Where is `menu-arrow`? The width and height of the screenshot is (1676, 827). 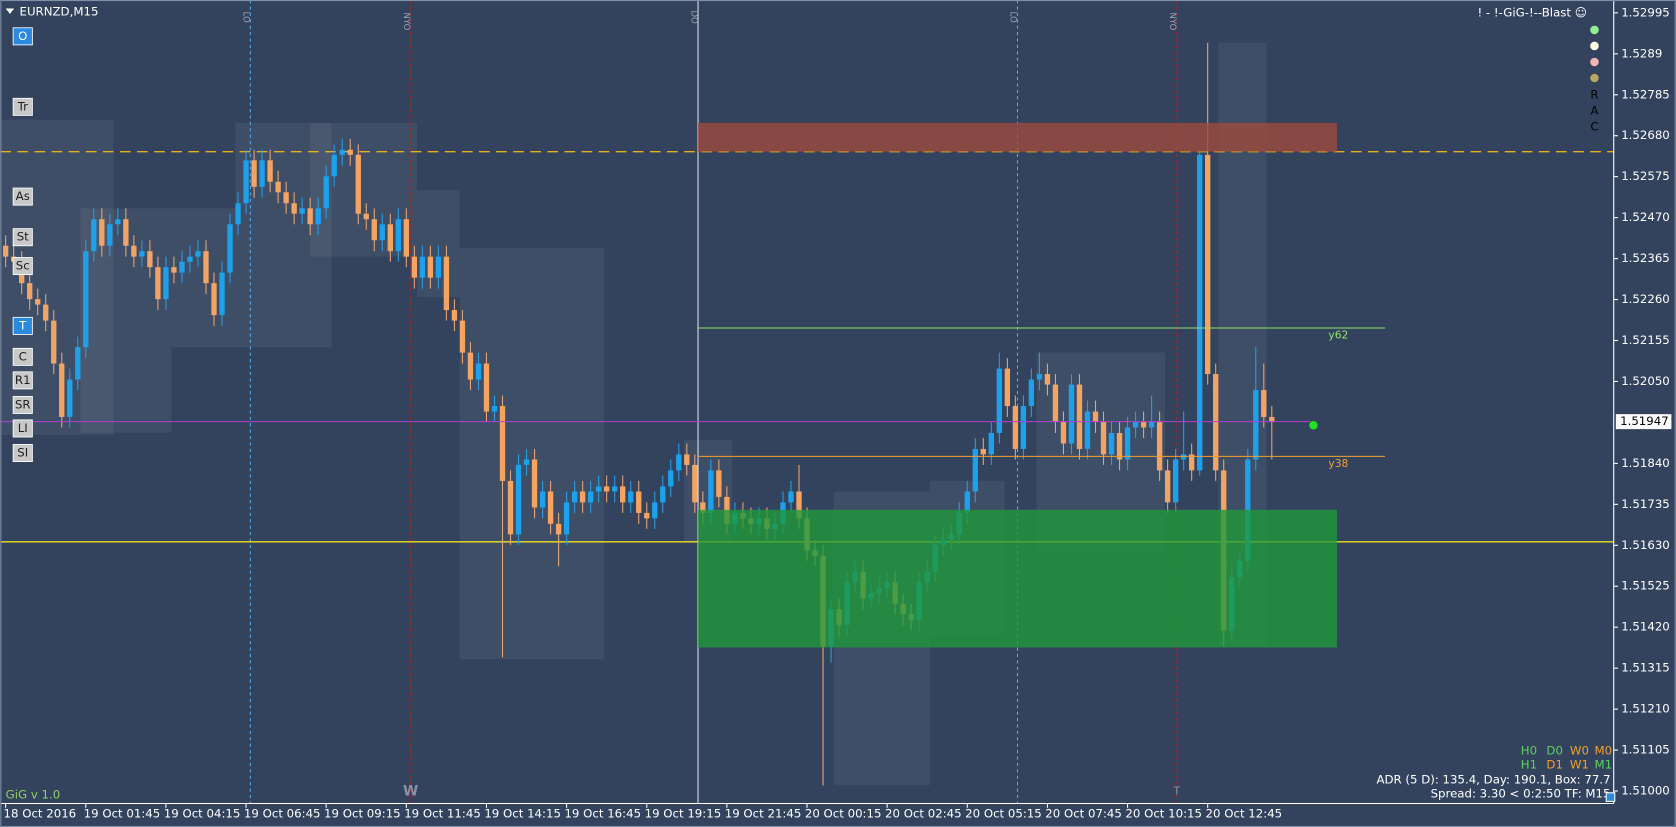
menu-arrow is located at coordinates (10, 11).